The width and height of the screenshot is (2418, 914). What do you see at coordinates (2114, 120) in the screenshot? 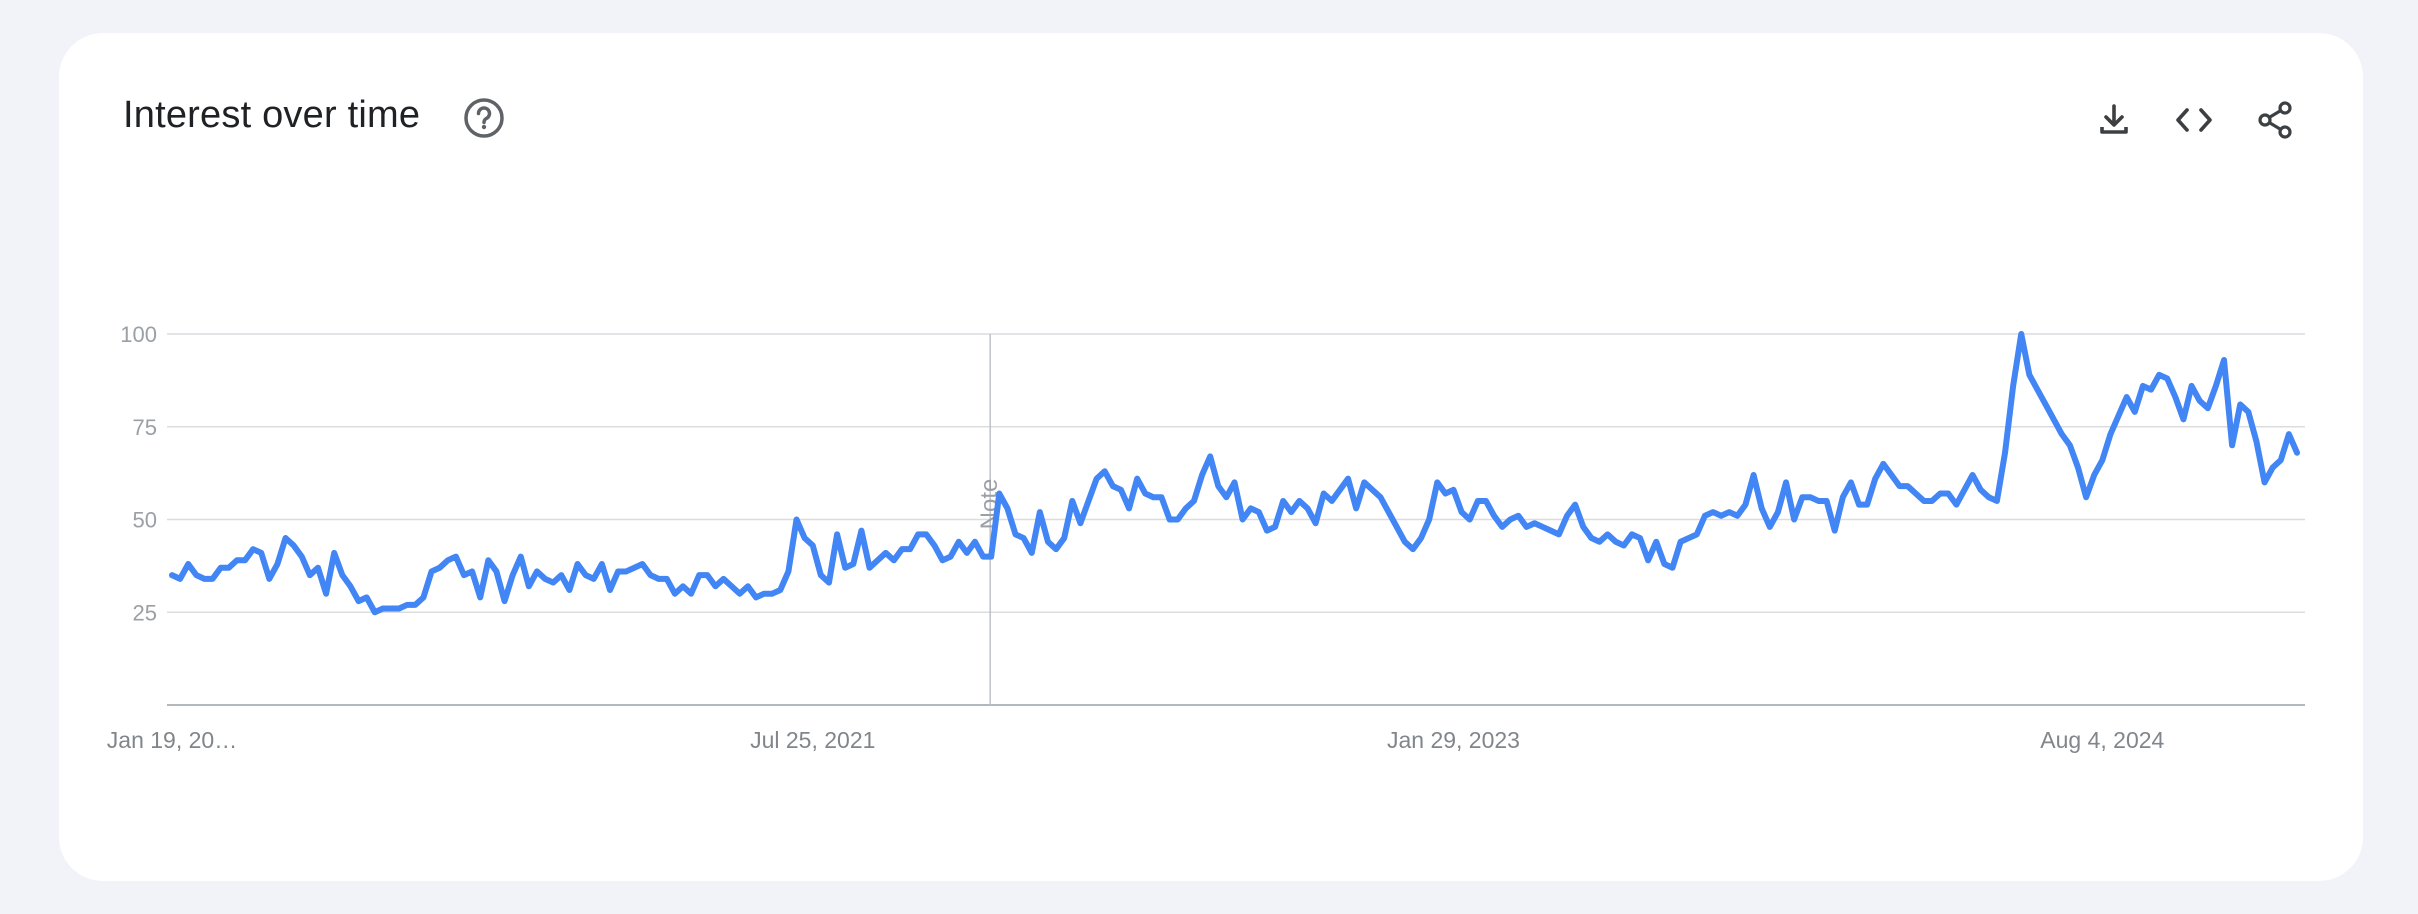
I see `download-icon` at bounding box center [2114, 120].